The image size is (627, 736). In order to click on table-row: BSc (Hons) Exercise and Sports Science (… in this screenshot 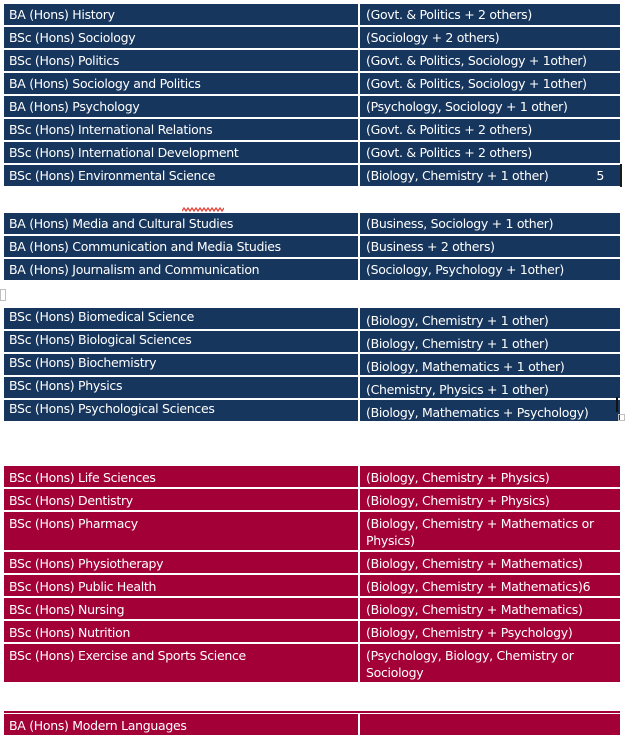, I will do `click(312, 664)`.